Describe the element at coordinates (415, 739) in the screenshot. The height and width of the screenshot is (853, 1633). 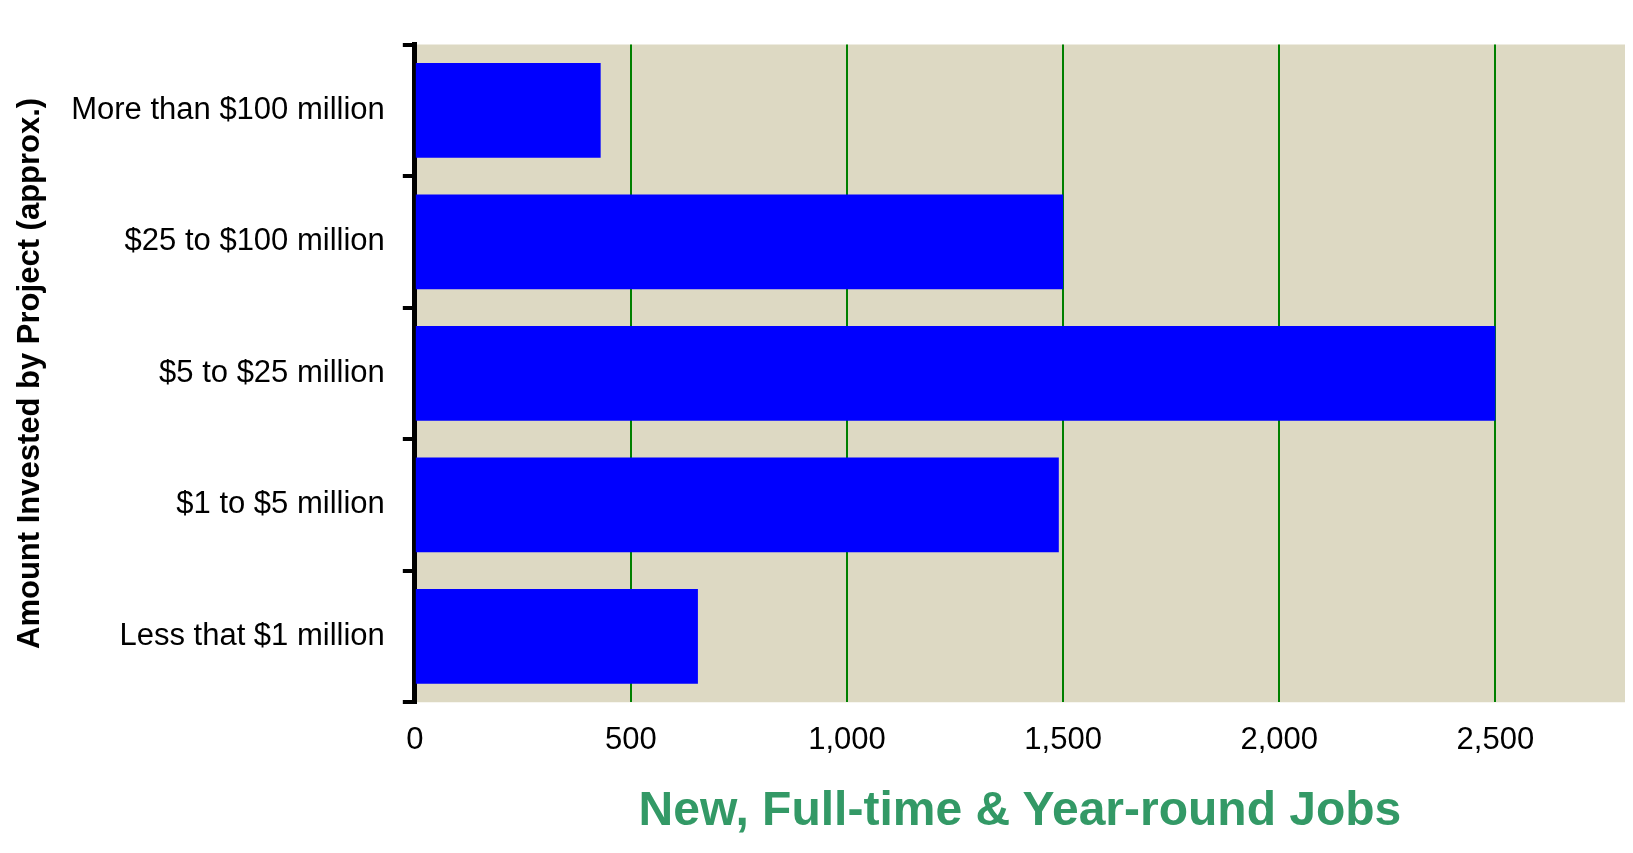
I see `x-tick-label: 0` at that location.